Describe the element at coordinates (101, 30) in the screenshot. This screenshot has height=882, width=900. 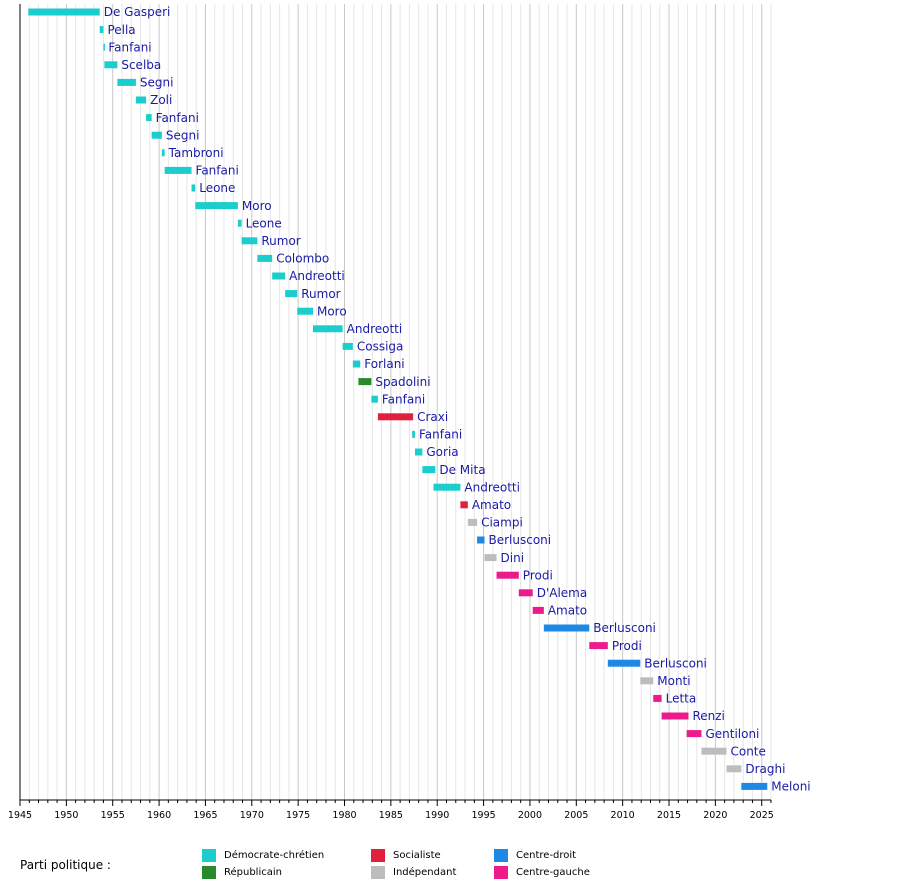
I see `bar-pella` at that location.